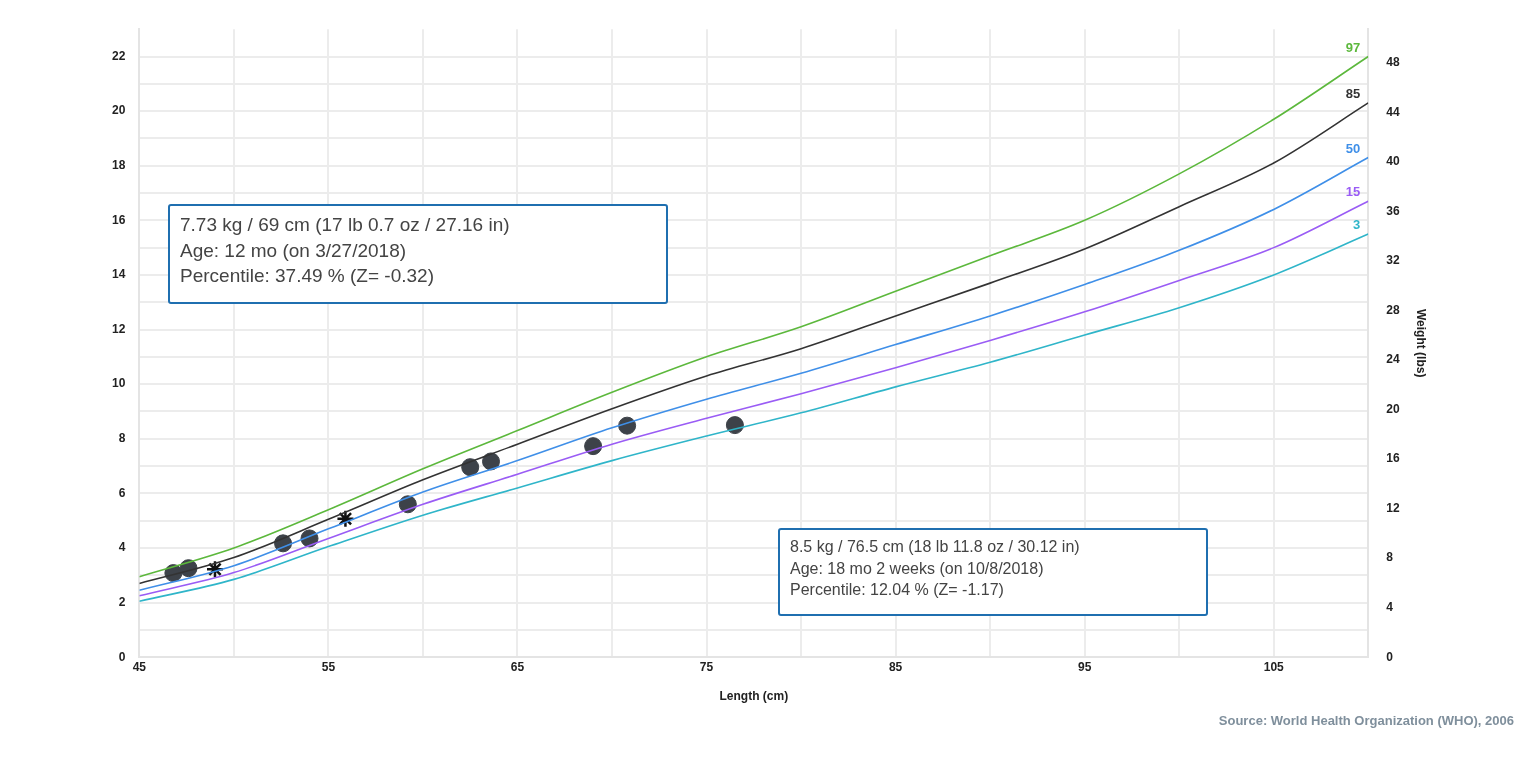 The width and height of the screenshot is (1536, 757). Describe the element at coordinates (118, 165) in the screenshot. I see `y-tick-label: 18` at that location.